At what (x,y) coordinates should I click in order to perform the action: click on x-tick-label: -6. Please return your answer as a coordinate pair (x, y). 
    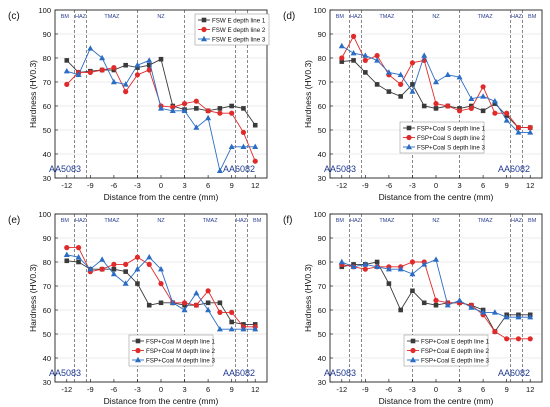
    Looking at the image, I should click on (114, 185).